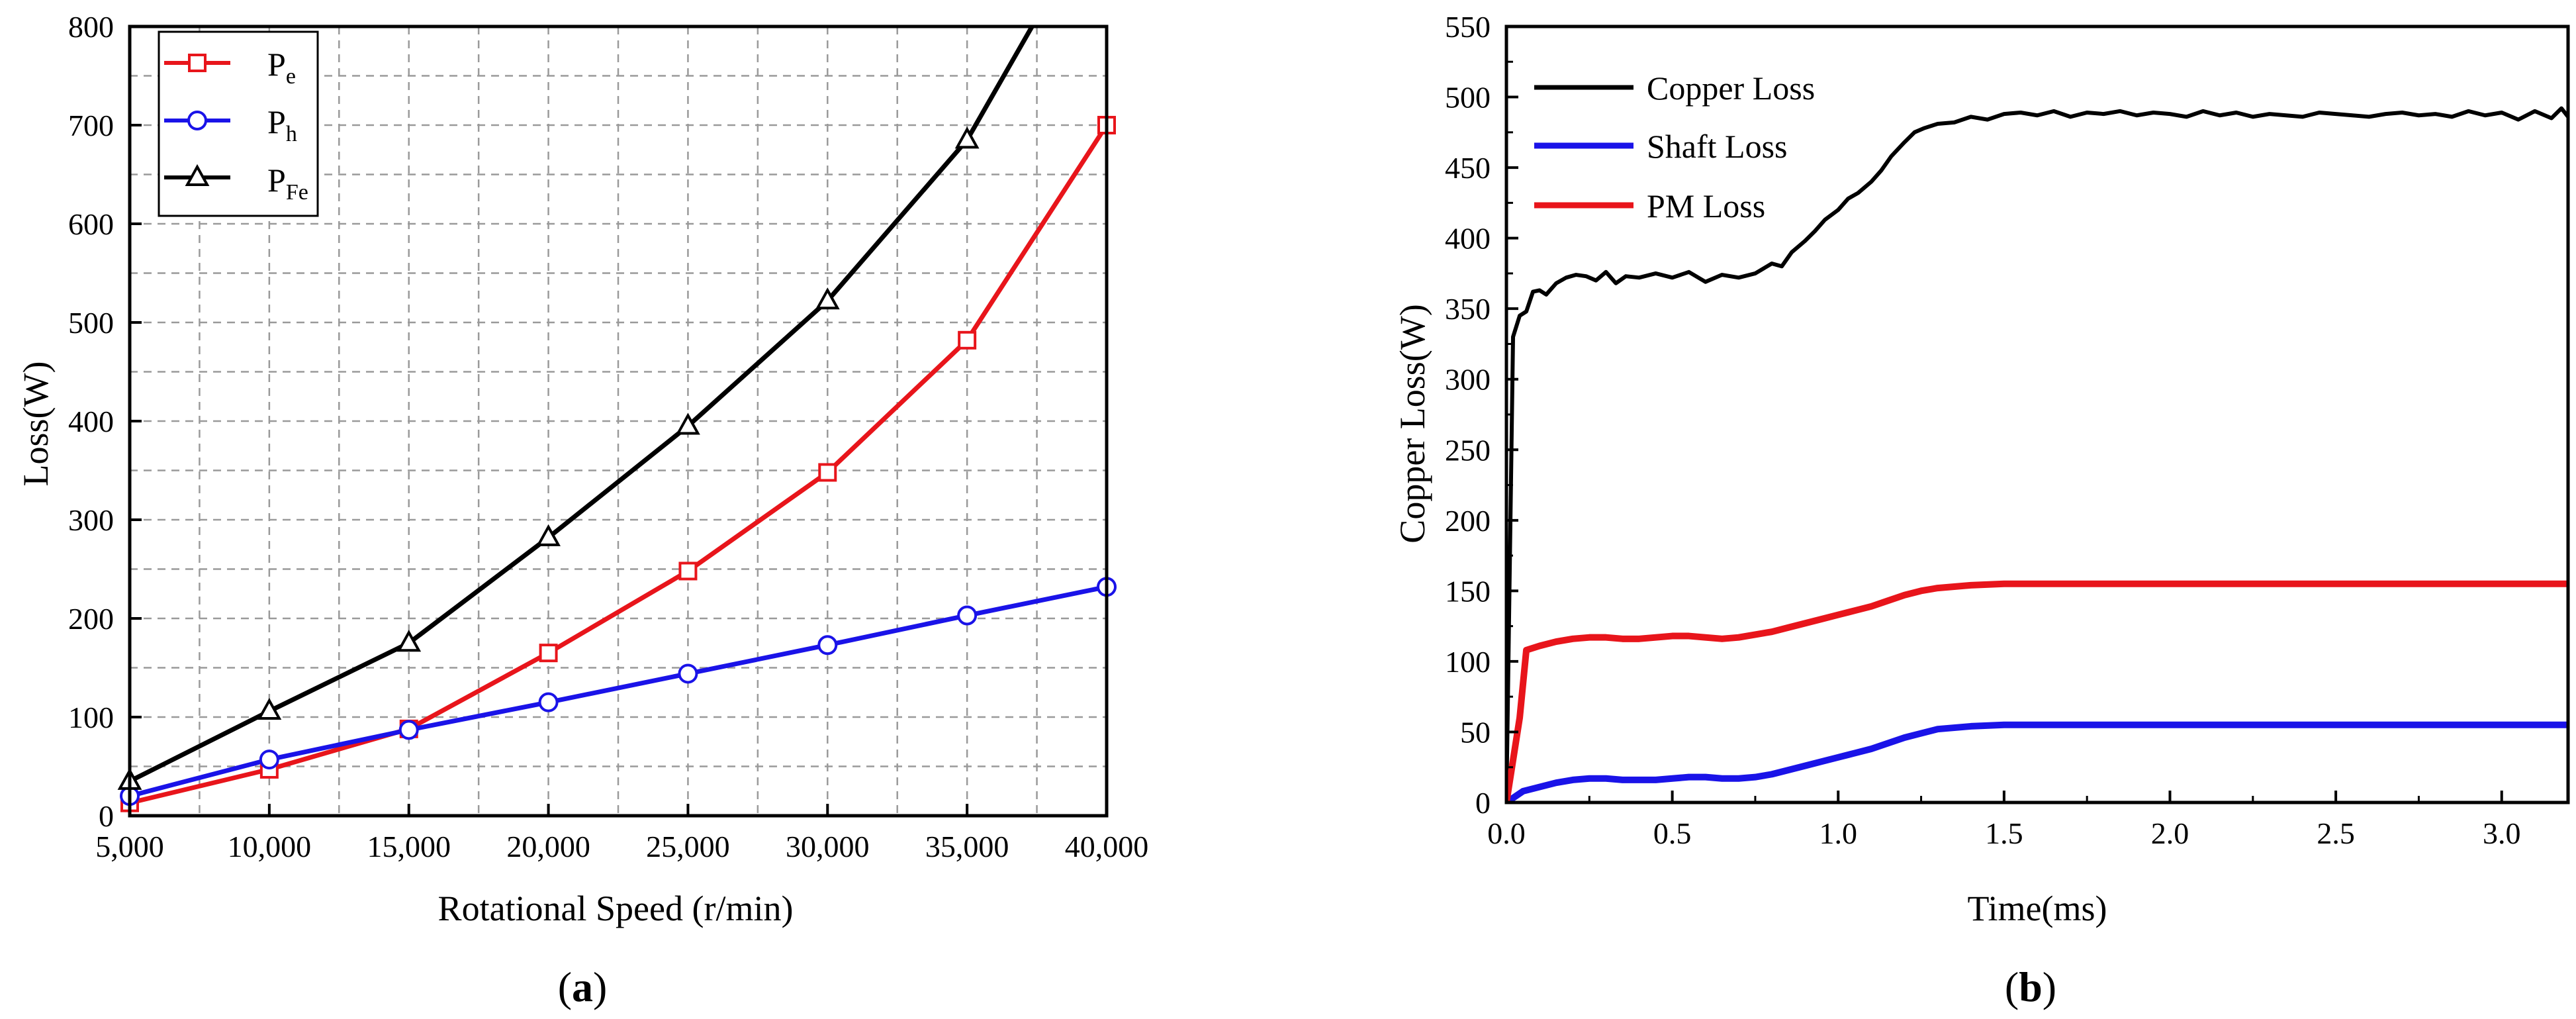 This screenshot has height=1019, width=2576. What do you see at coordinates (828, 846) in the screenshot?
I see `a-xtick-label: 30,000` at bounding box center [828, 846].